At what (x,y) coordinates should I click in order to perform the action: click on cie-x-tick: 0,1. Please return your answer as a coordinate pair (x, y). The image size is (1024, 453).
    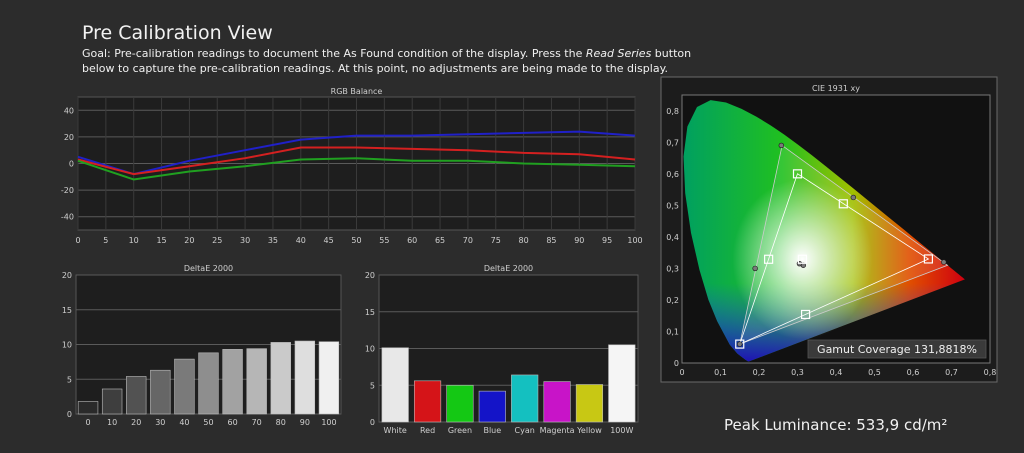
    Looking at the image, I should click on (720, 372).